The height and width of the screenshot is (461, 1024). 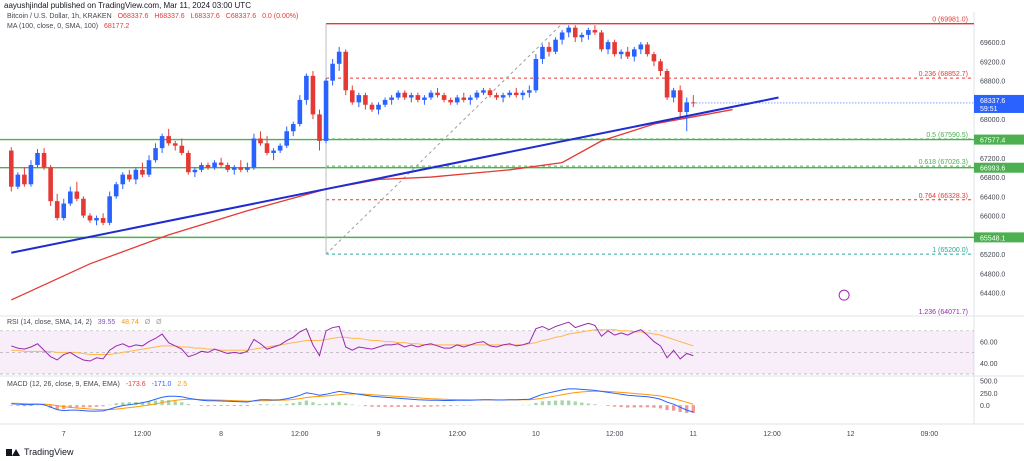 I want to click on time-tick-label: 11, so click(x=693, y=434).